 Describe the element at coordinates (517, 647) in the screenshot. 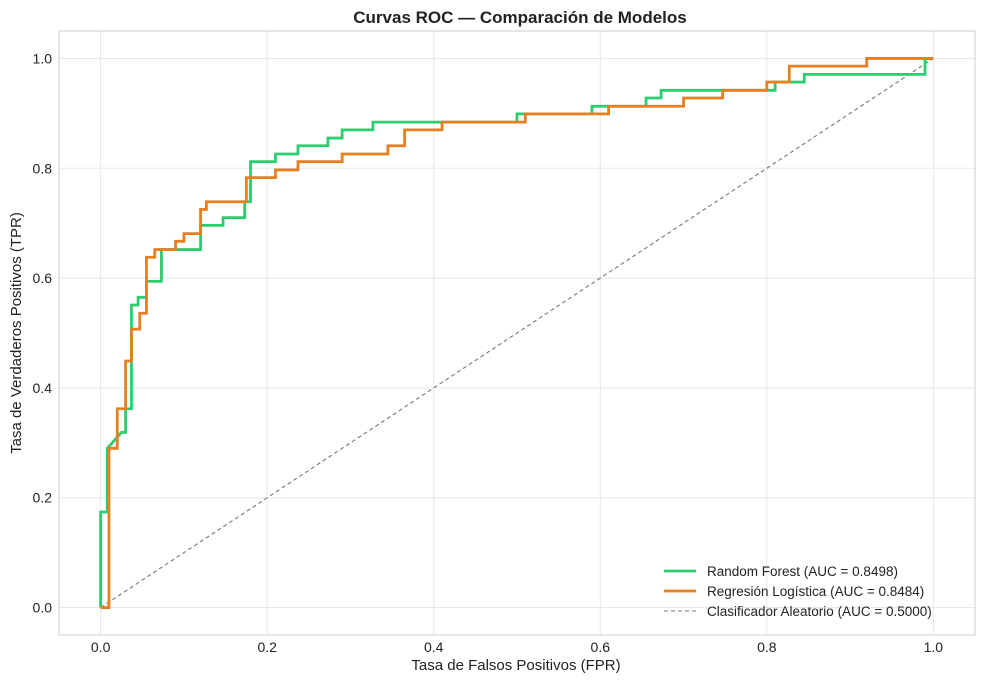

I see `x-tick-labels: 0.0 0.2 0.4 0.6 0.8 1.0` at that location.